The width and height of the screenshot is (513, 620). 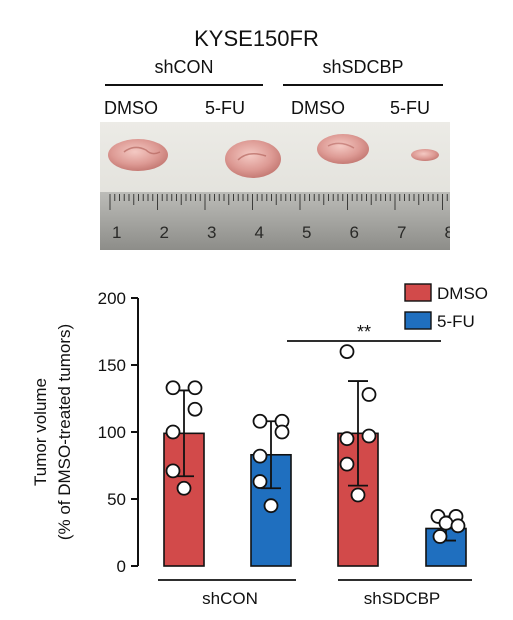 I want to click on condition-label-2: 5-FU, so click(x=225, y=108).